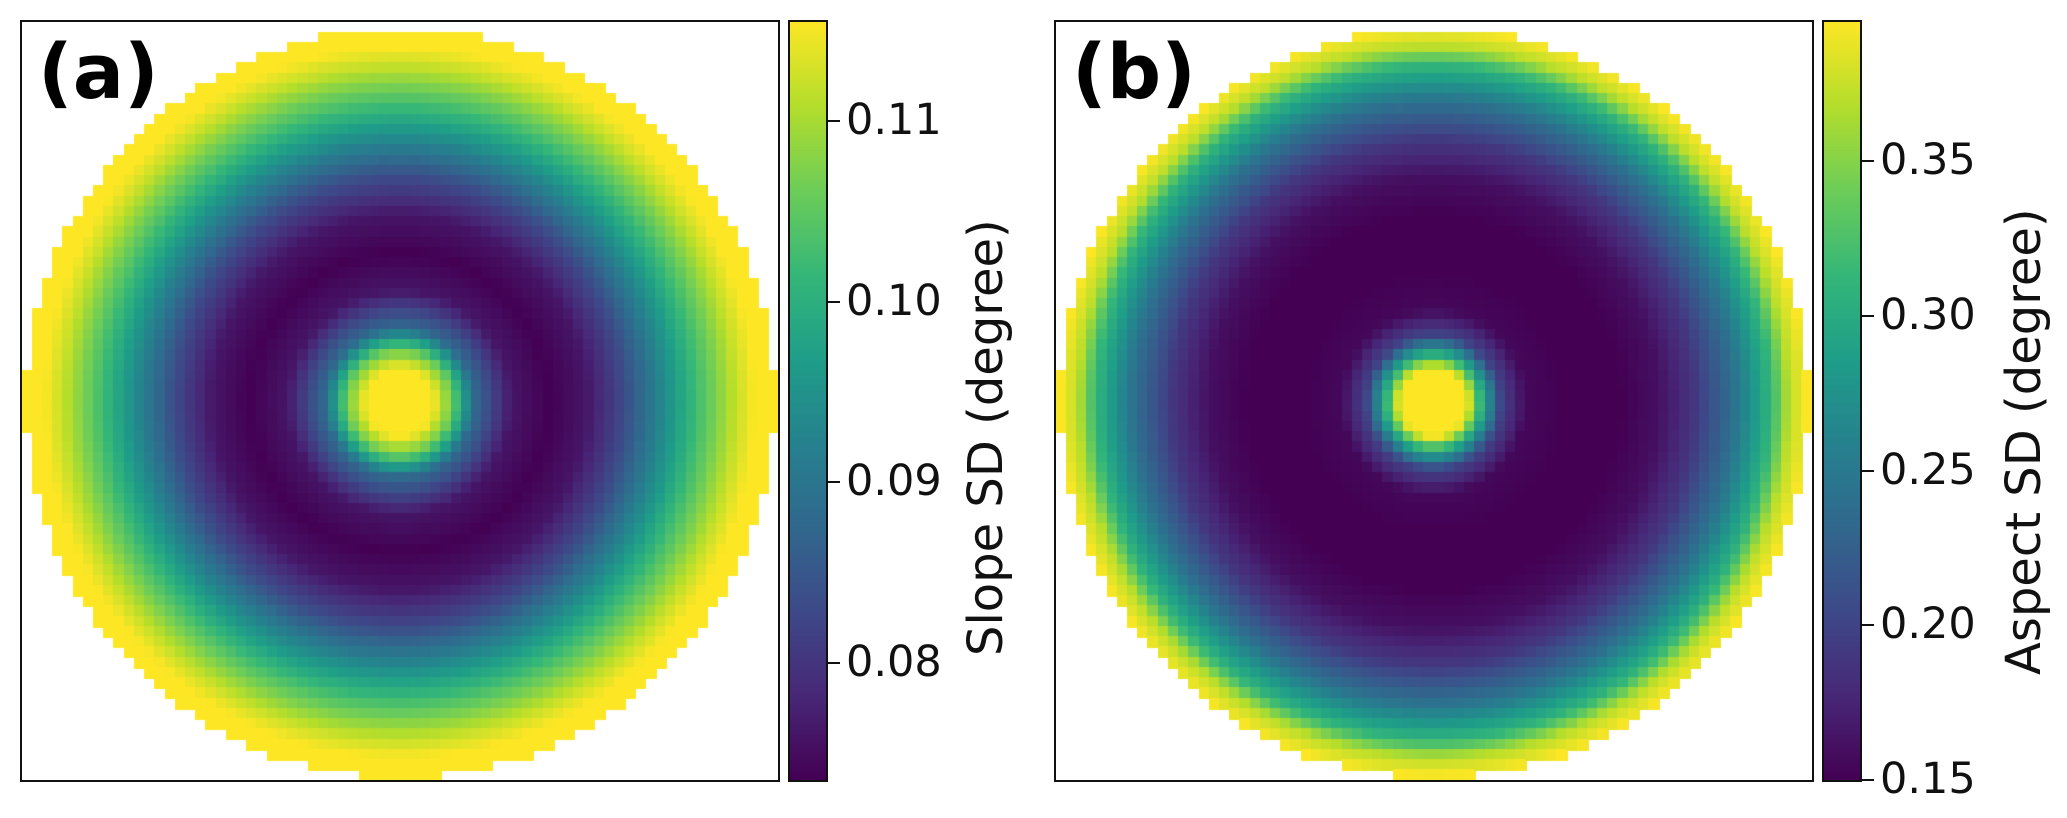 The width and height of the screenshot is (2067, 818). I want to click on colorbar-tick-label: 0.15, so click(1928, 779).